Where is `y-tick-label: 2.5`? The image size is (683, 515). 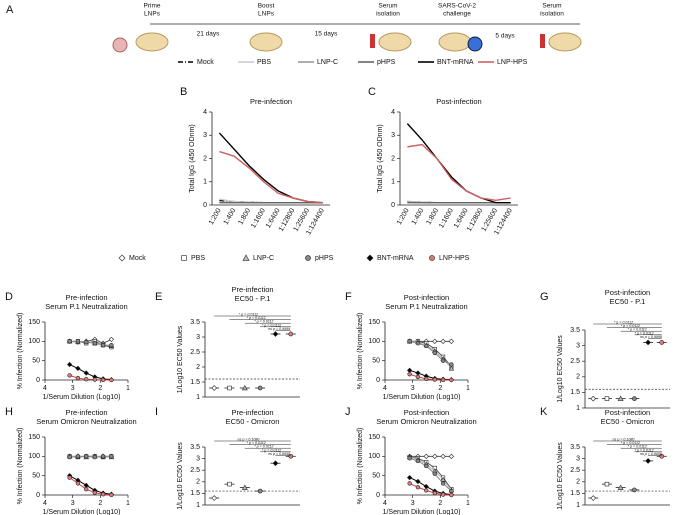
y-tick-label: 2.5 is located at coordinates (575, 470).